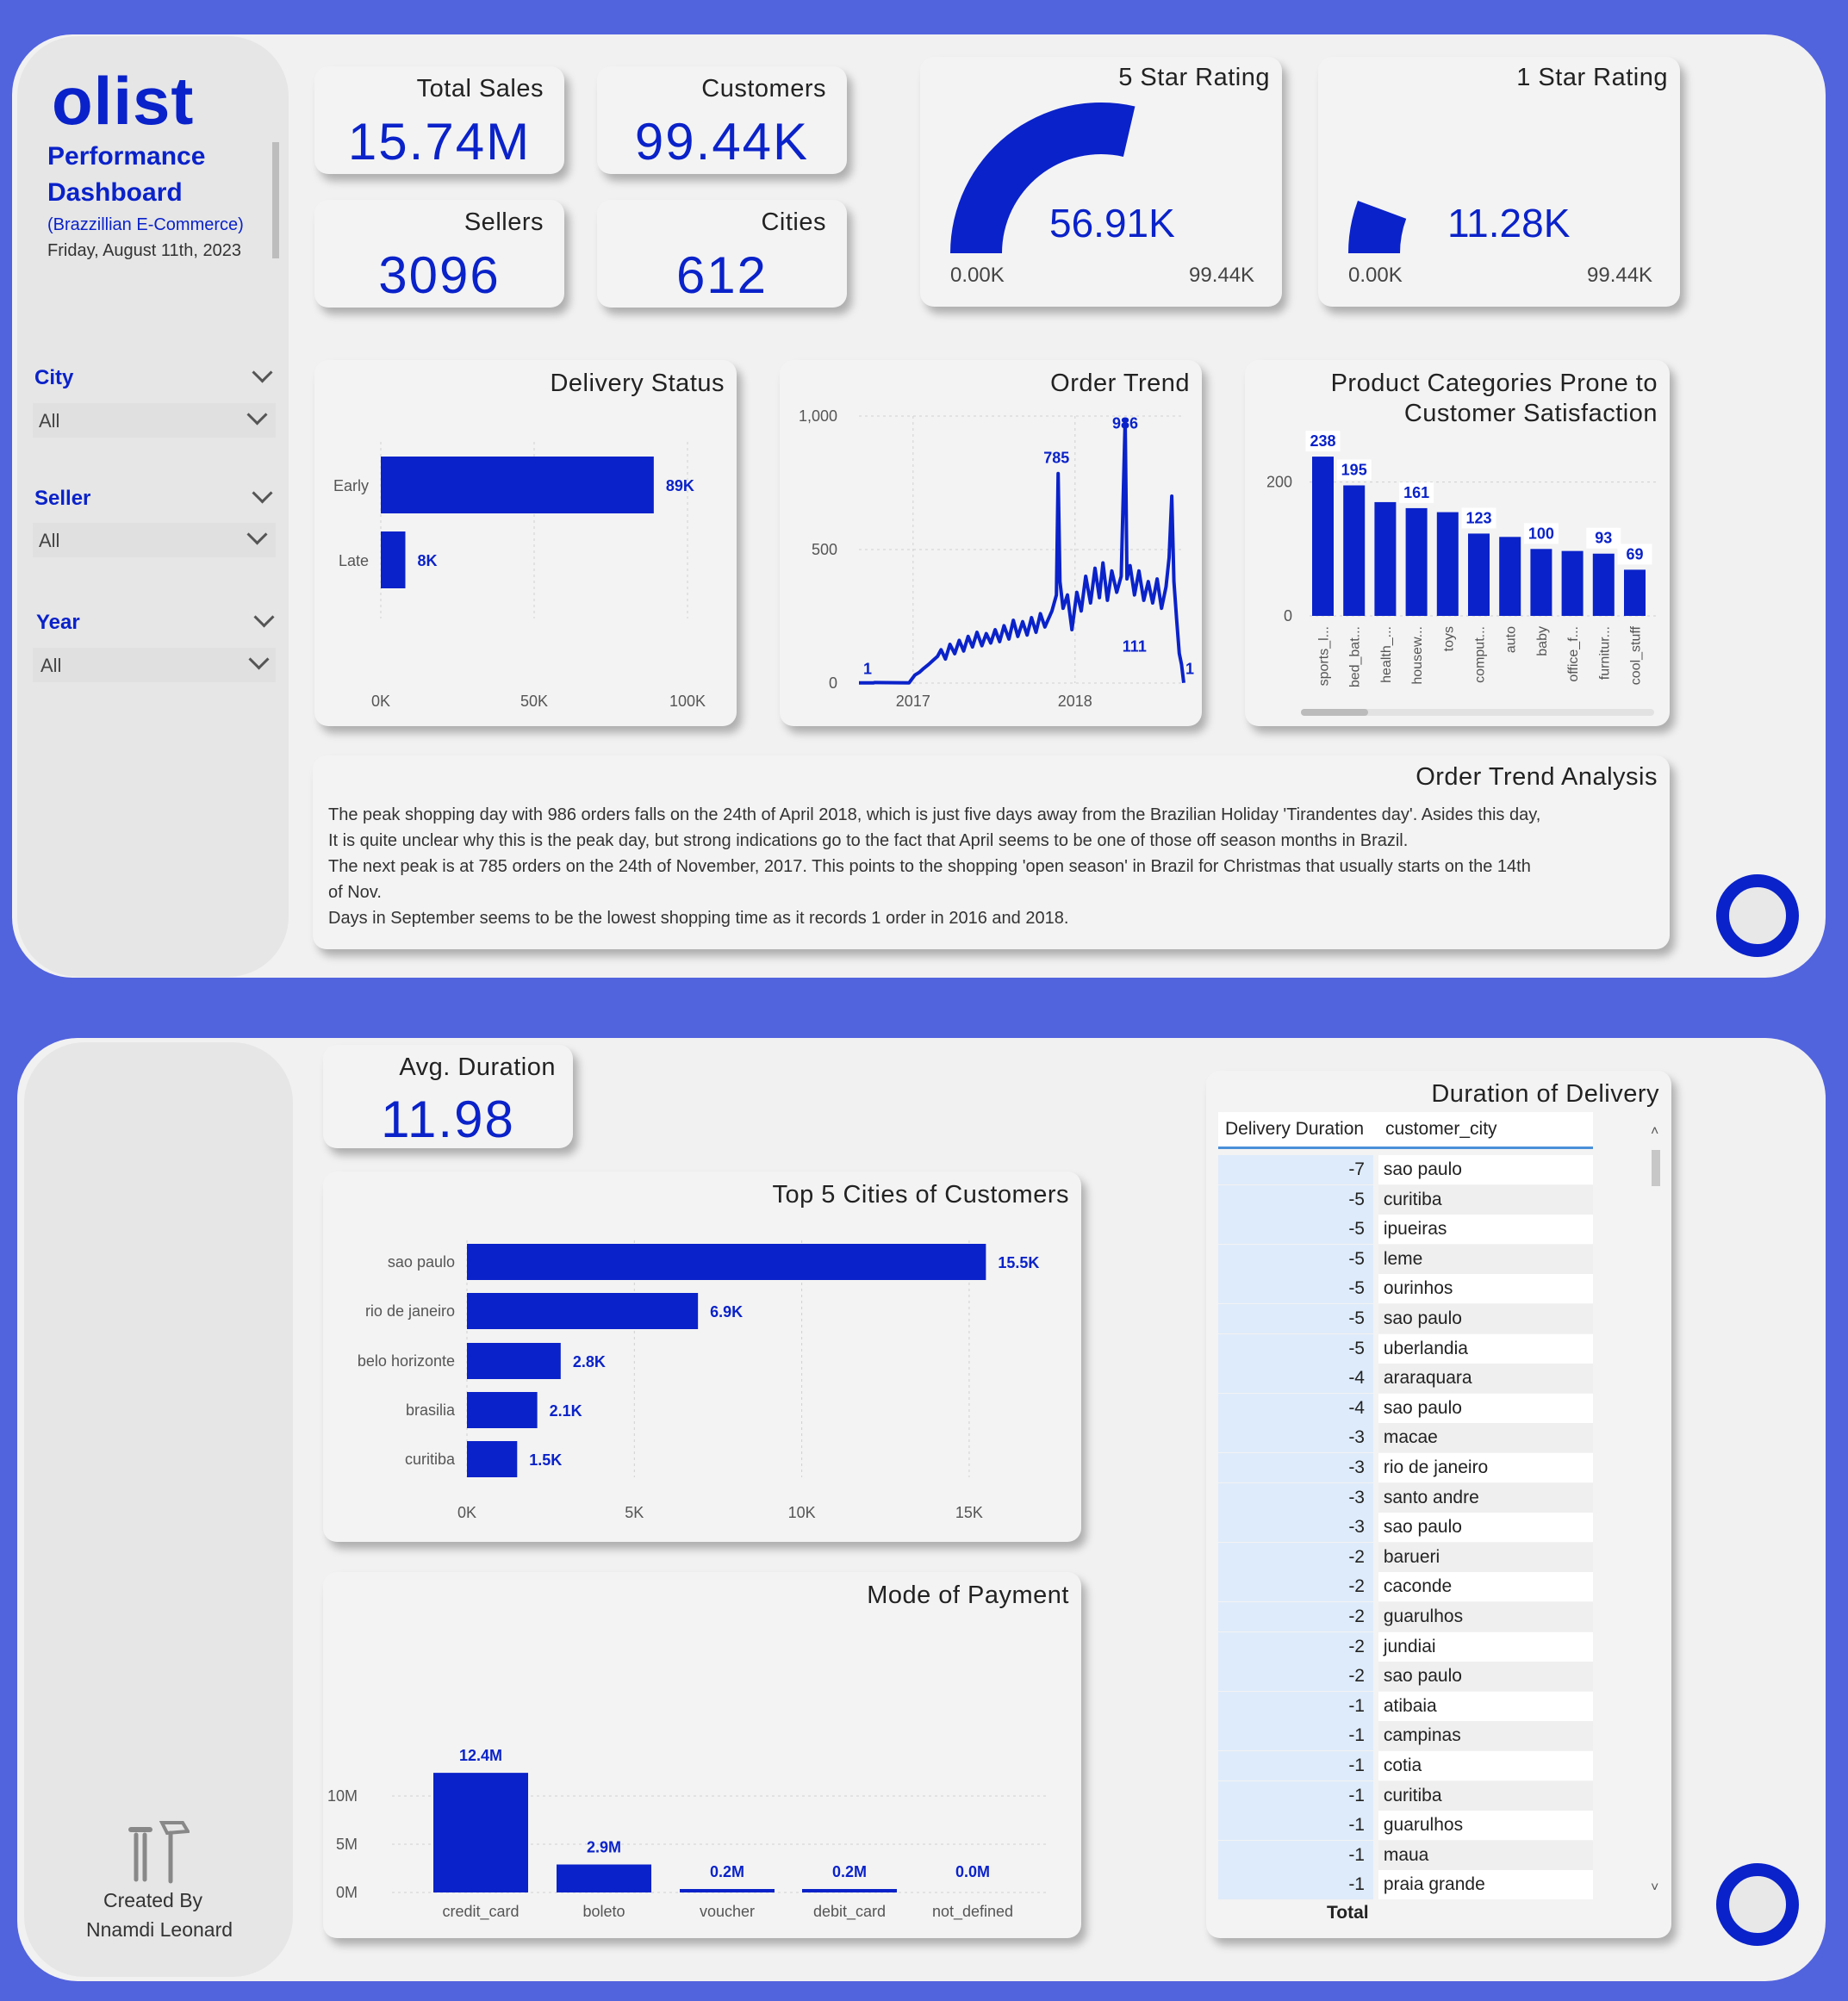 The height and width of the screenshot is (2001, 1848). Describe the element at coordinates (347, 1893) in the screenshot. I see `y-tick-label: 0M` at that location.